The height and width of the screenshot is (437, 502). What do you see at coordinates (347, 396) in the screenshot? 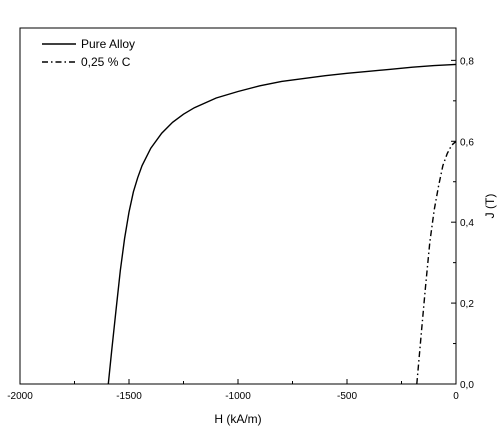
I see `x-tick-label: -500` at bounding box center [347, 396].